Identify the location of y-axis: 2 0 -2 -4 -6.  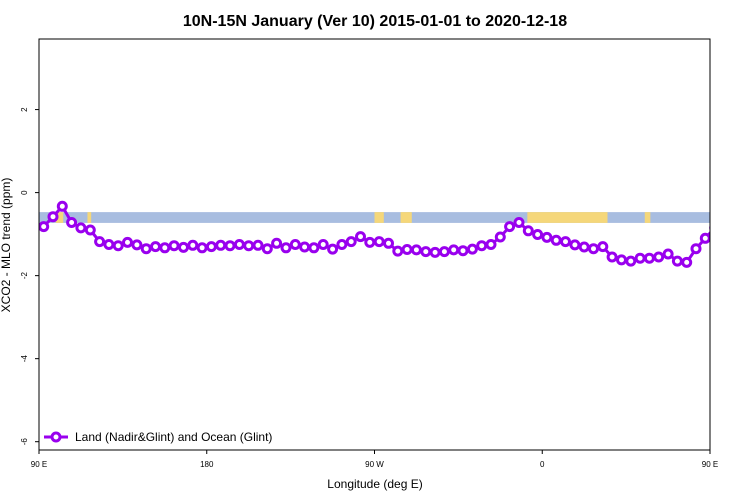
(29, 276).